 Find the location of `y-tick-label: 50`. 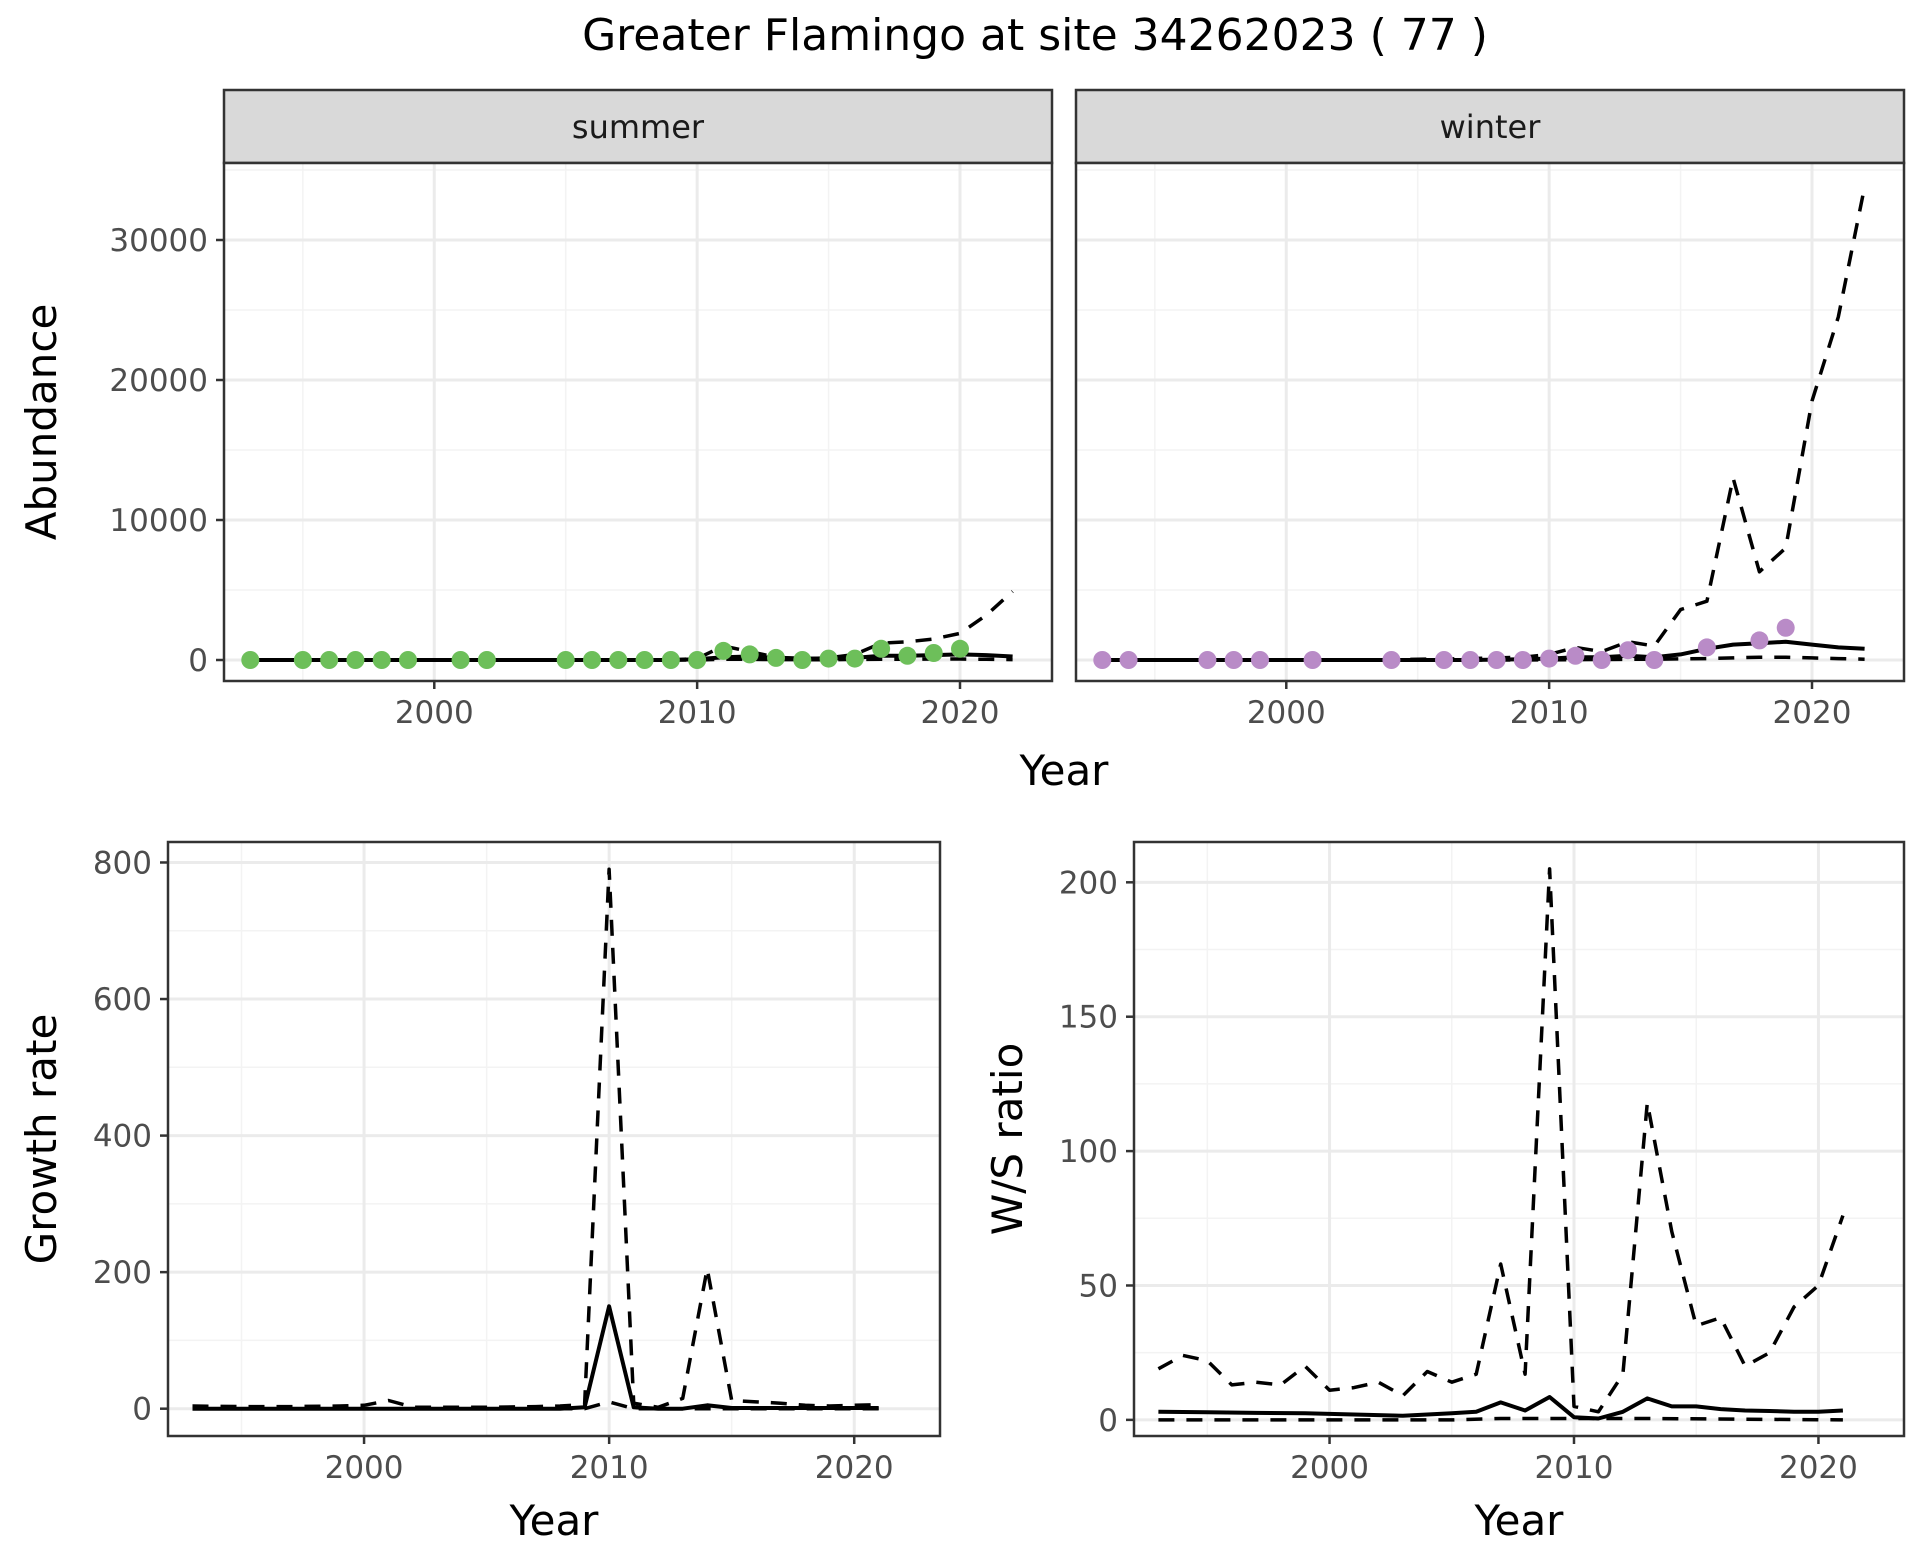

y-tick-label: 50 is located at coordinates (1098, 1286).